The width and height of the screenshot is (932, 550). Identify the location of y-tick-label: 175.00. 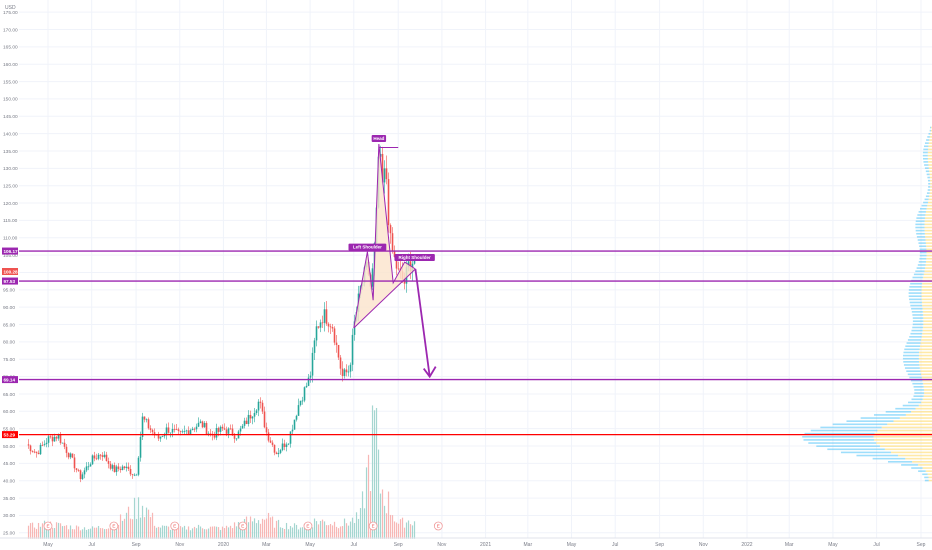
(10, 13).